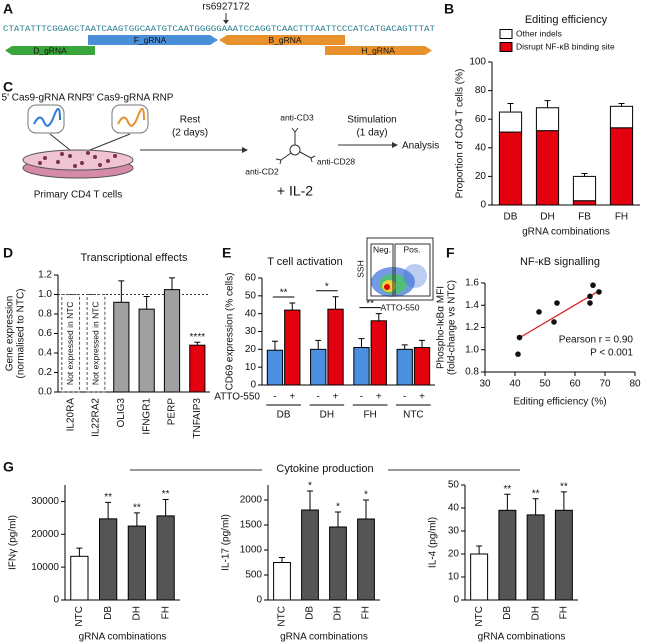  What do you see at coordinates (454, 485) in the screenshot?
I see `y-tick-label: 50` at bounding box center [454, 485].